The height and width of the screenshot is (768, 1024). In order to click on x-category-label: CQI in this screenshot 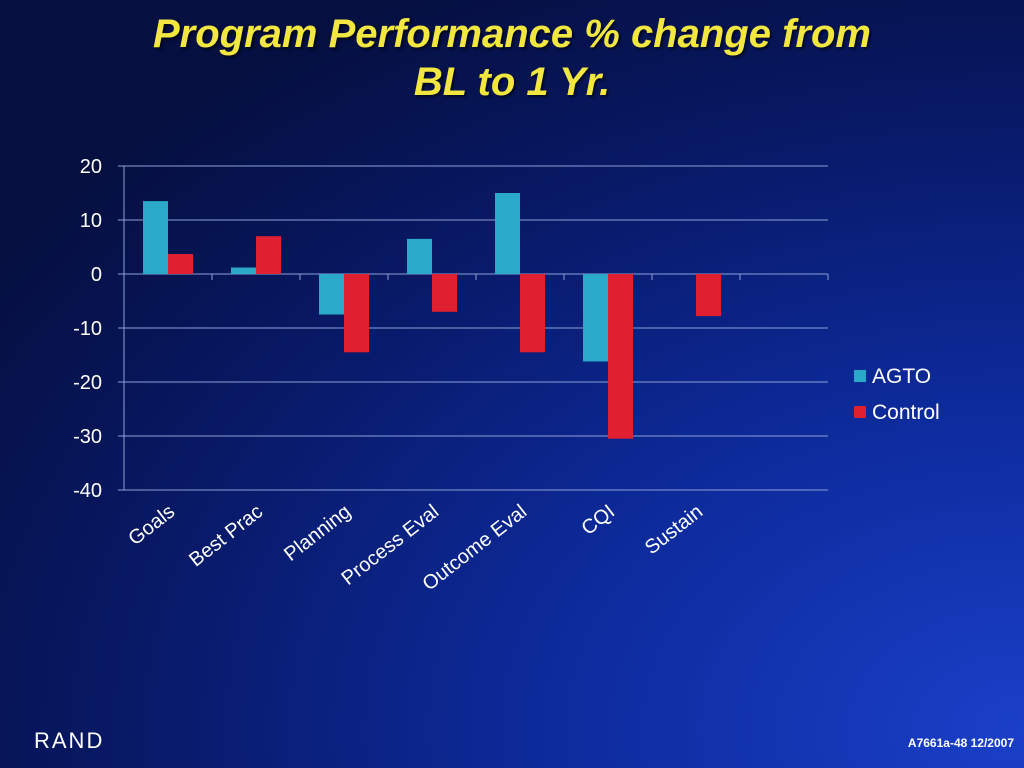, I will do `click(599, 520)`.